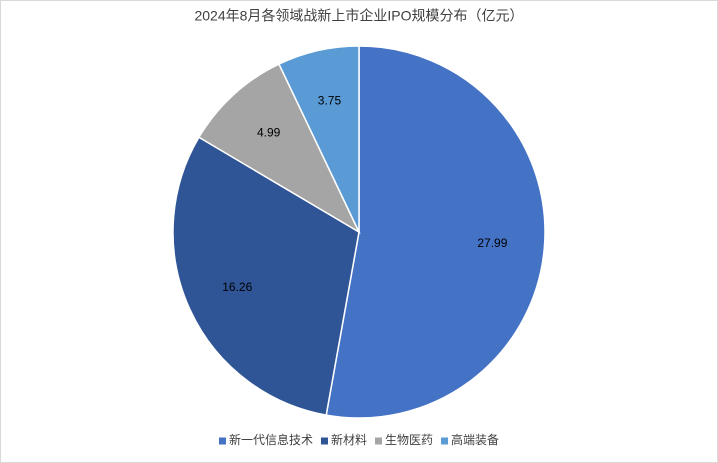 The image size is (718, 463). Describe the element at coordinates (409, 440) in the screenshot. I see `legend-label: 生物医药` at that location.